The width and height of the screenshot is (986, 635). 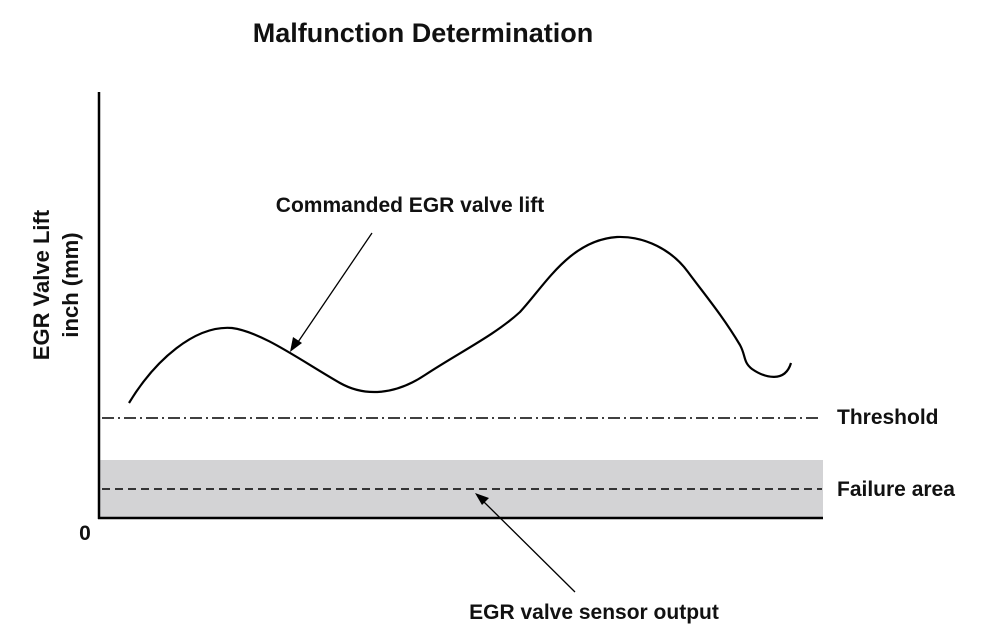 I want to click on failure-area-label: Failure area, so click(x=896, y=489).